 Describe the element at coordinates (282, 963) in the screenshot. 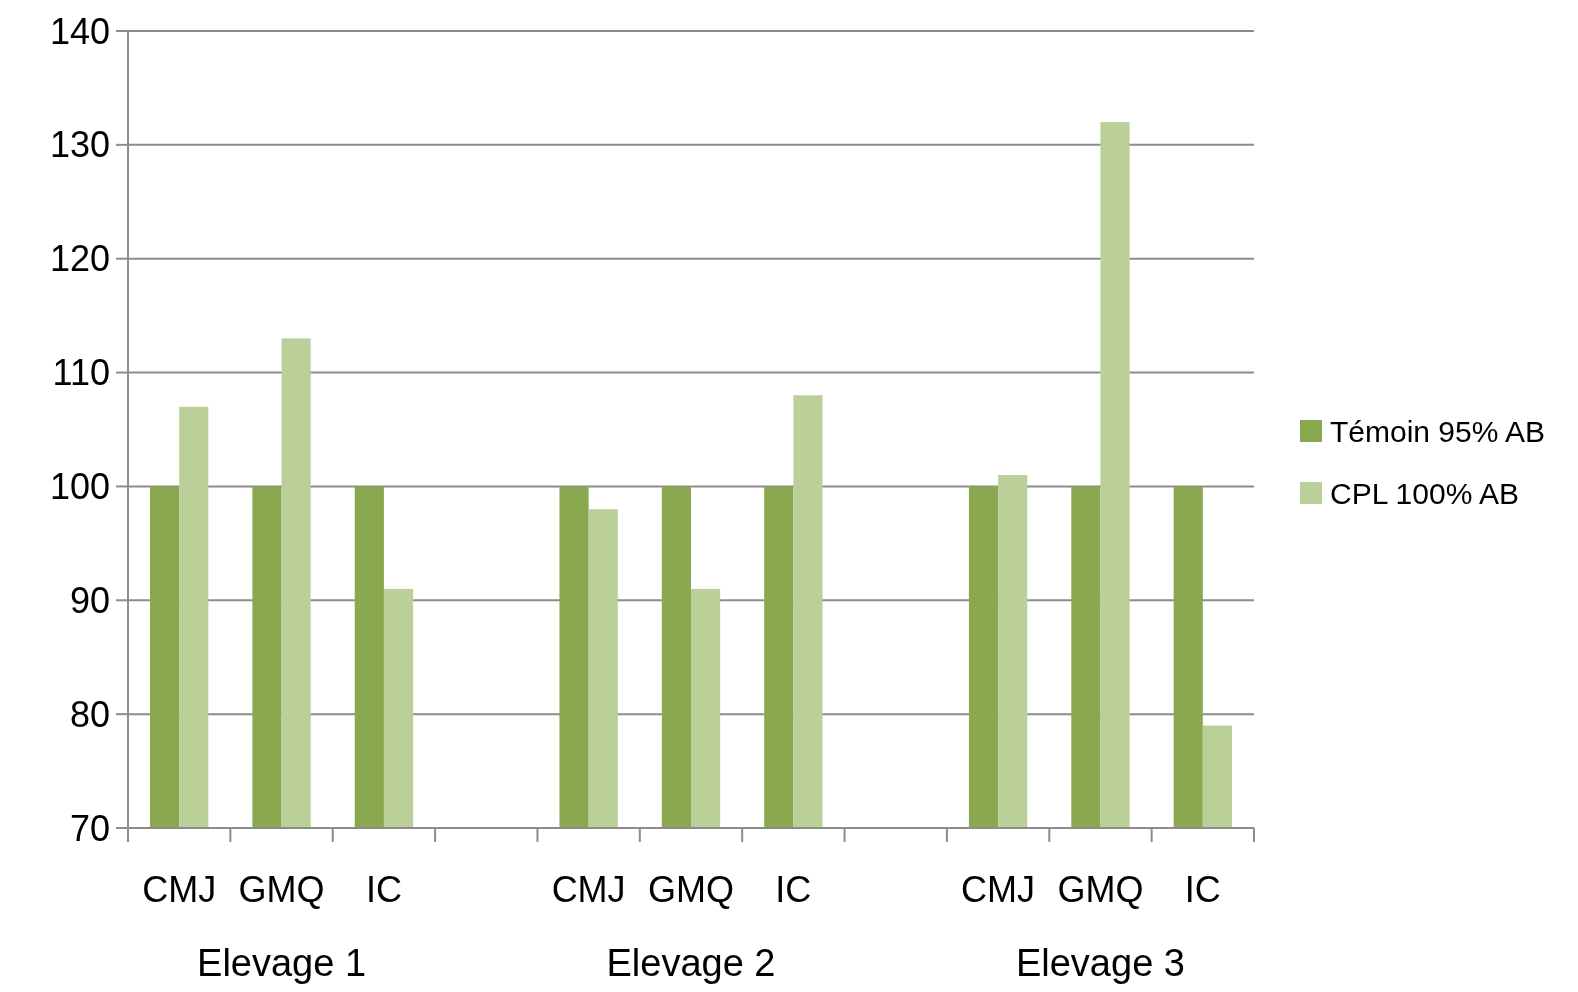

I see `text: Elevage 1` at that location.